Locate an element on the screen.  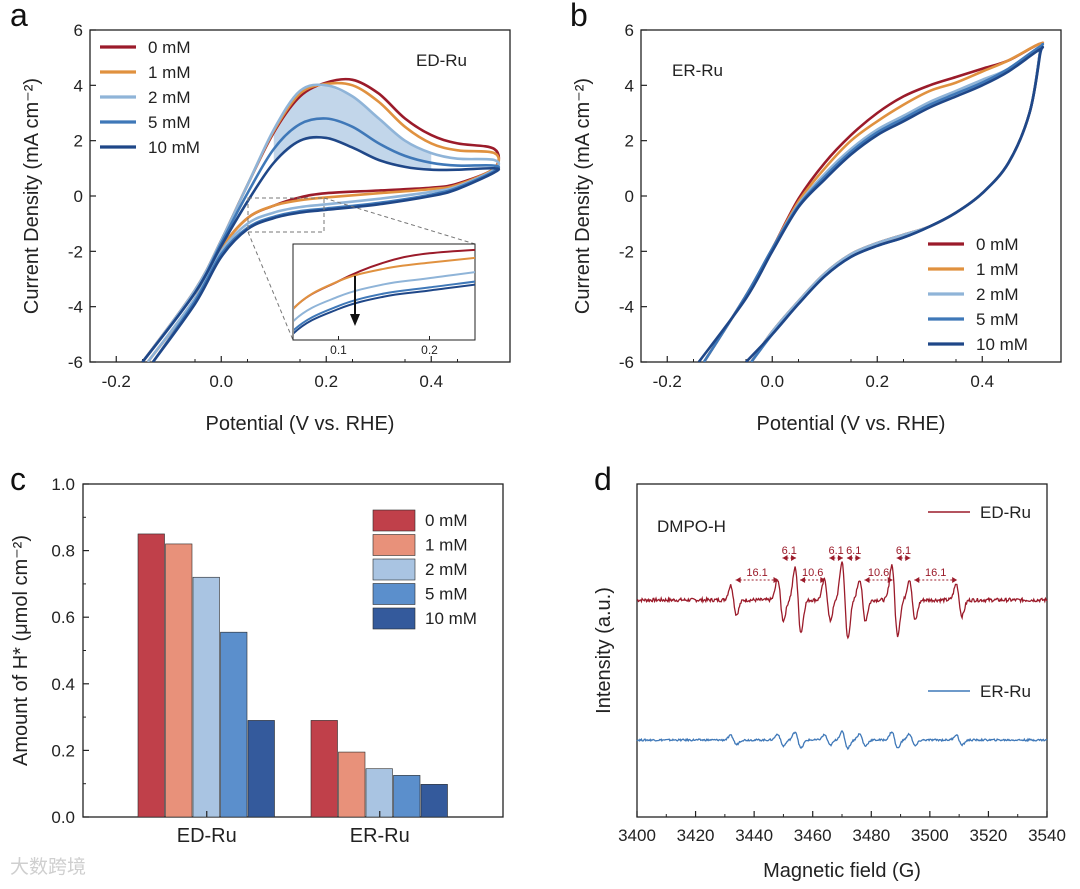
x-axis-label: Potential (V vs. RHE) is located at coordinates (300, 424).